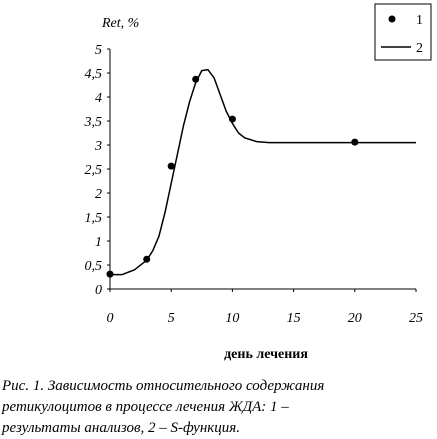 This screenshot has width=437, height=439. I want to click on y-axis-label: Ret, %, so click(120, 23).